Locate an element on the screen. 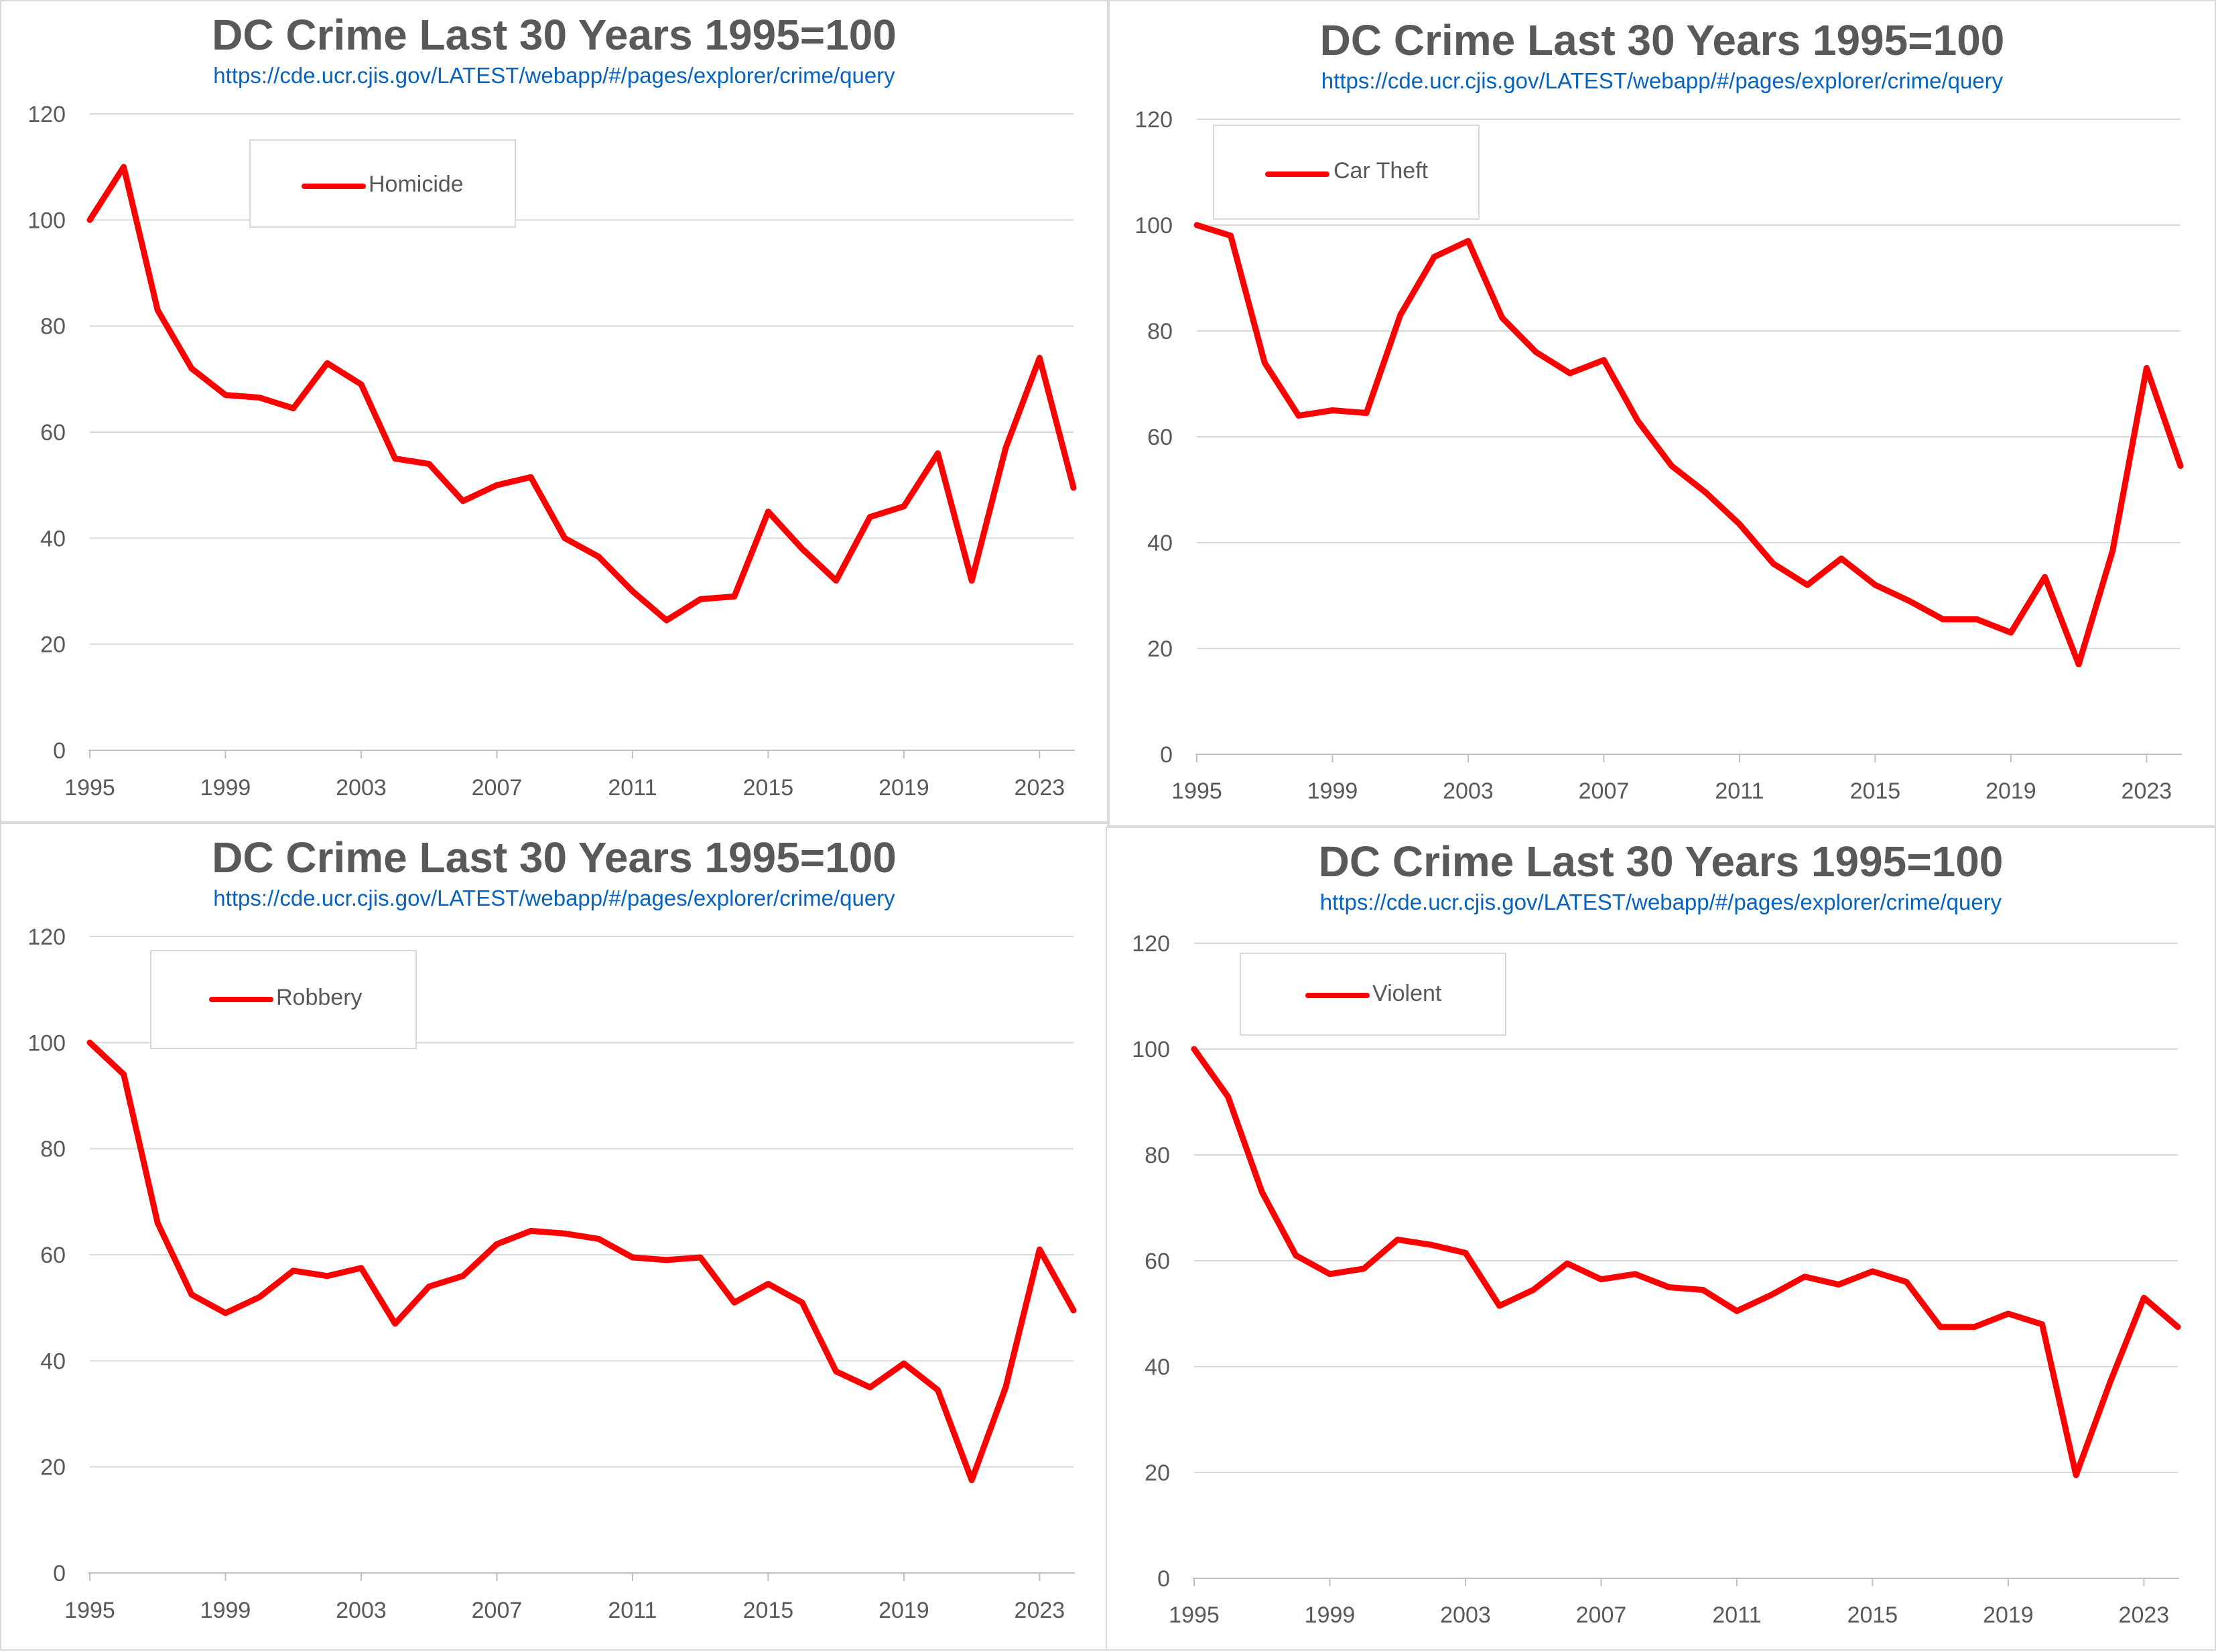 This screenshot has height=1652, width=2216. series-line-violent is located at coordinates (1686, 1262).